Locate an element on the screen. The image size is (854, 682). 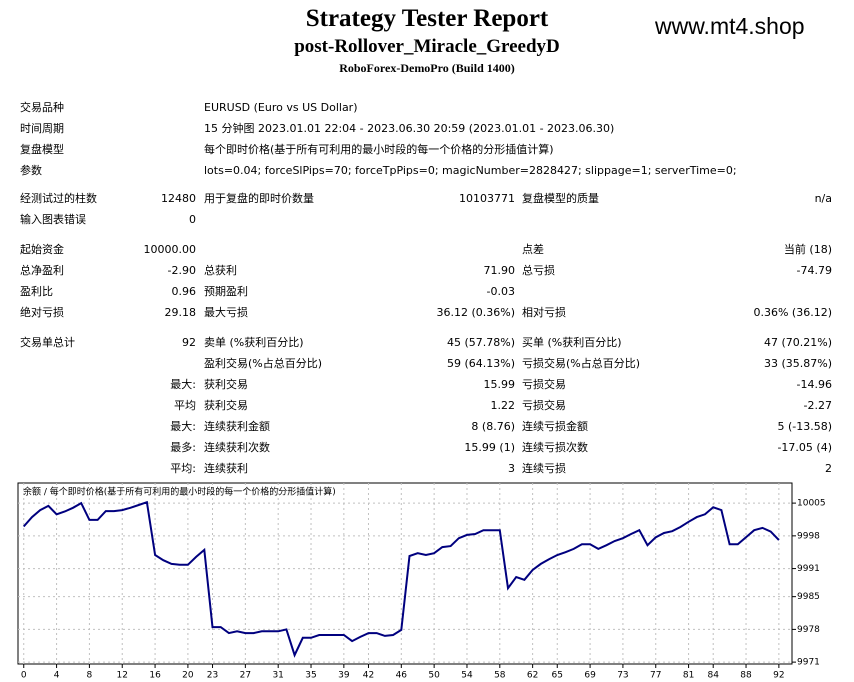
stat-value: 33 (35.87%) is located at coordinates (797, 363).